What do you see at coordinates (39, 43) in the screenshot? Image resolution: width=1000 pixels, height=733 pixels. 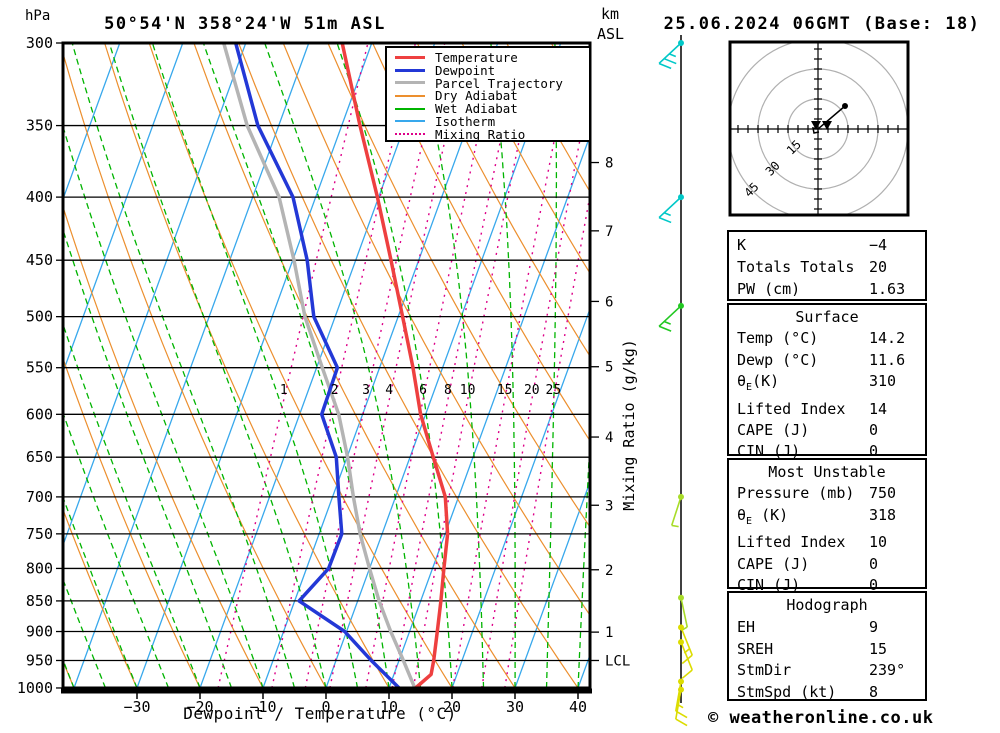 I see `pressure-tick-label: 300` at bounding box center [39, 43].